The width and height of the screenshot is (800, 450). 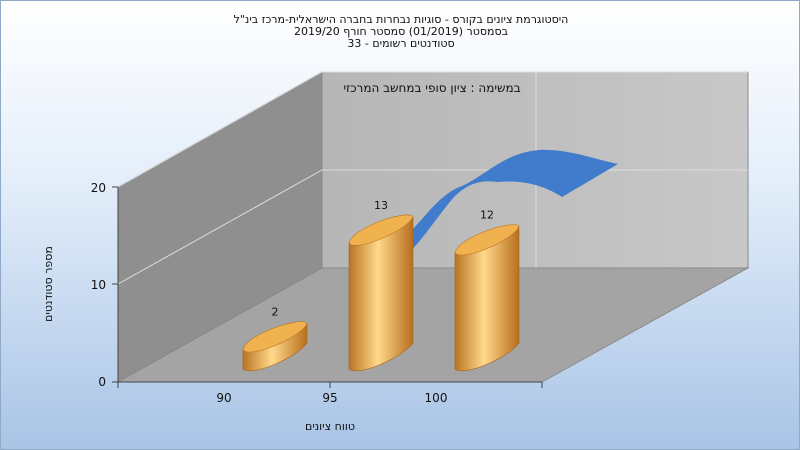 I want to click on chart-title-line-3: סטודנטים רשומים - 33, so click(x=401, y=43).